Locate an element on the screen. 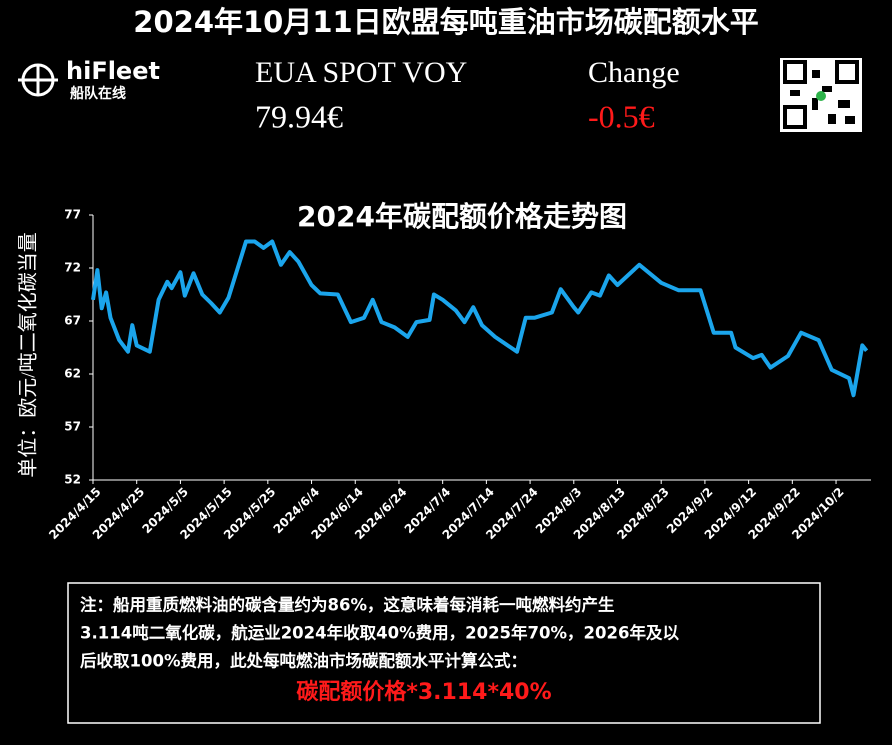 The width and height of the screenshot is (892, 745). formula: 碳配额价格*3.114*40% is located at coordinates (423, 692).